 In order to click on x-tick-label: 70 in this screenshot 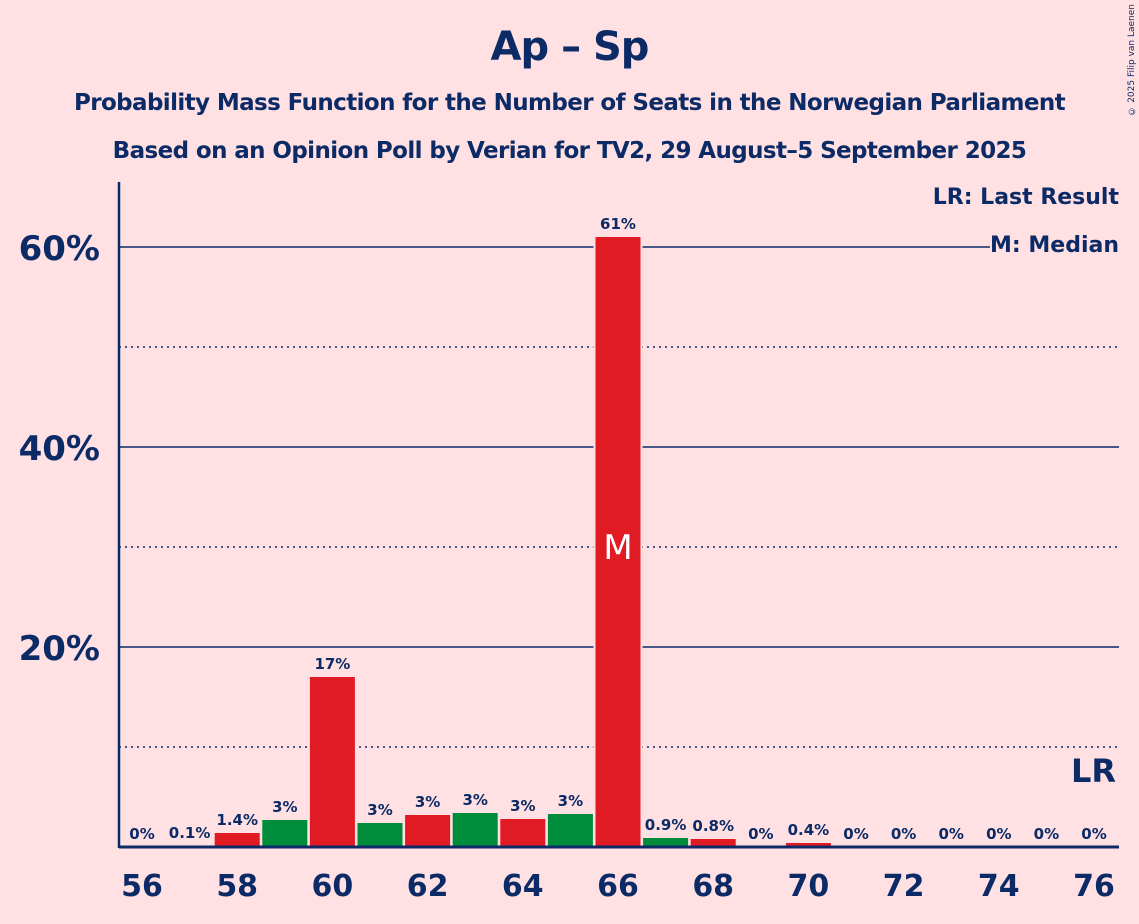, I will do `click(809, 886)`.